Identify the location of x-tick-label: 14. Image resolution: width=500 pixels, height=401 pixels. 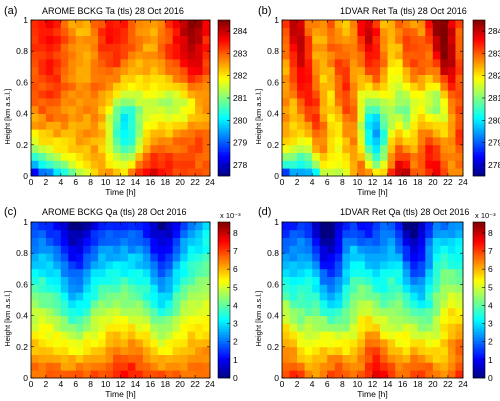
(136, 182).